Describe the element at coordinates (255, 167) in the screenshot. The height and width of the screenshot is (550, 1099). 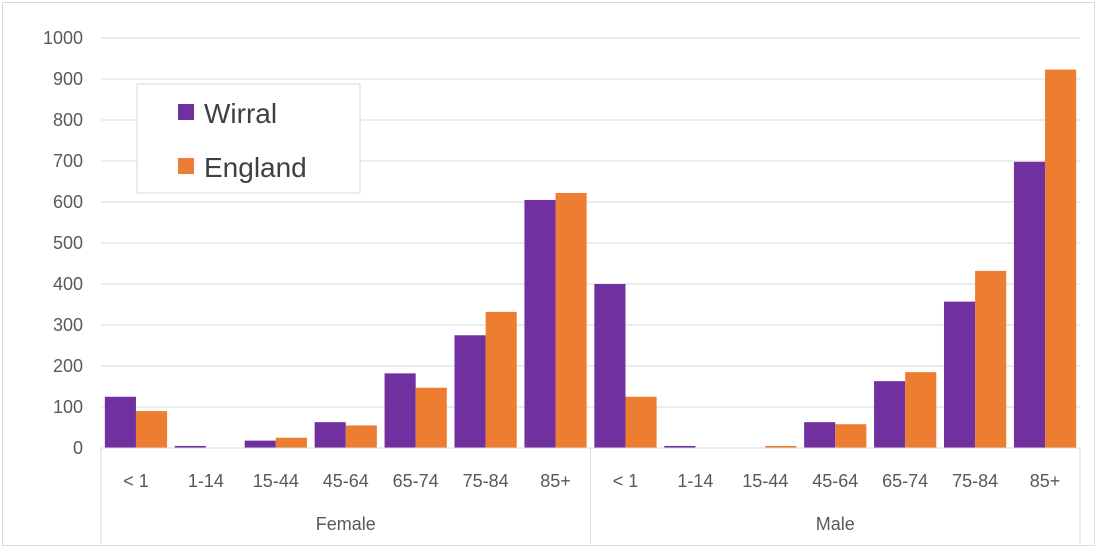
I see `legend-label-england: England` at that location.